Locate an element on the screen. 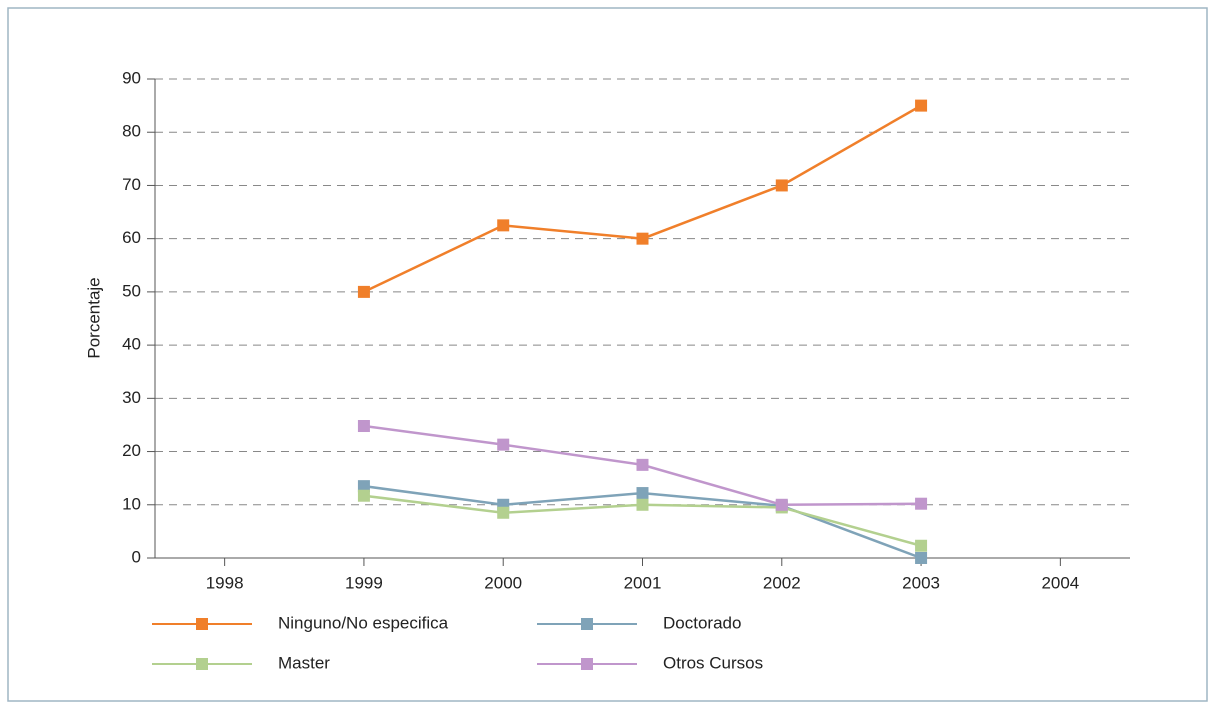 The height and width of the screenshot is (709, 1215). y-tick-label: 50 is located at coordinates (131, 290).